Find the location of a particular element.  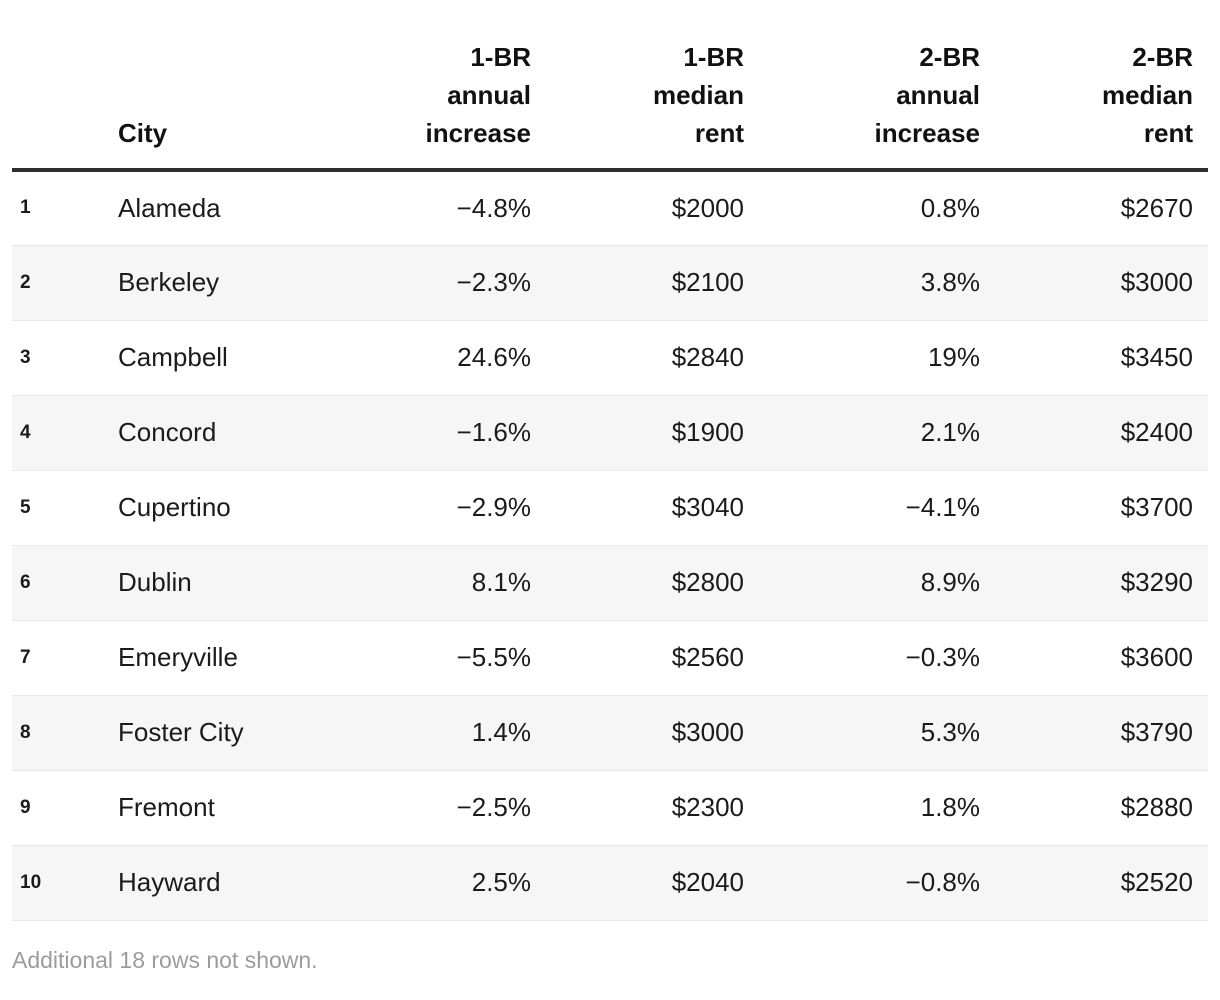

2br-annual-increase-cell: 3.8% is located at coordinates (877, 283).